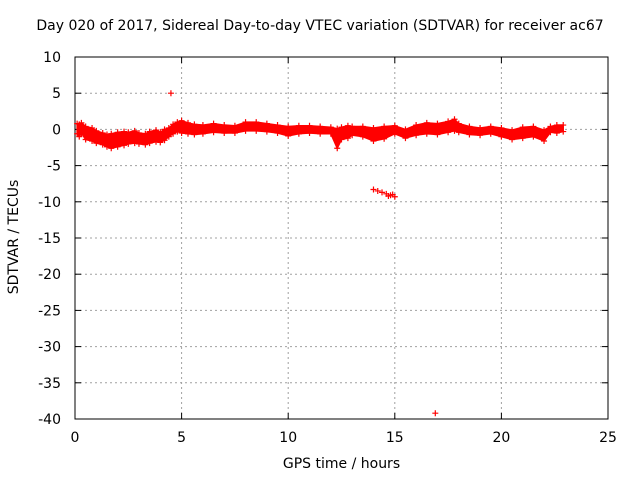 This screenshot has width=640, height=480. Describe the element at coordinates (56, 94) in the screenshot. I see `y-tick-label: 5` at that location.